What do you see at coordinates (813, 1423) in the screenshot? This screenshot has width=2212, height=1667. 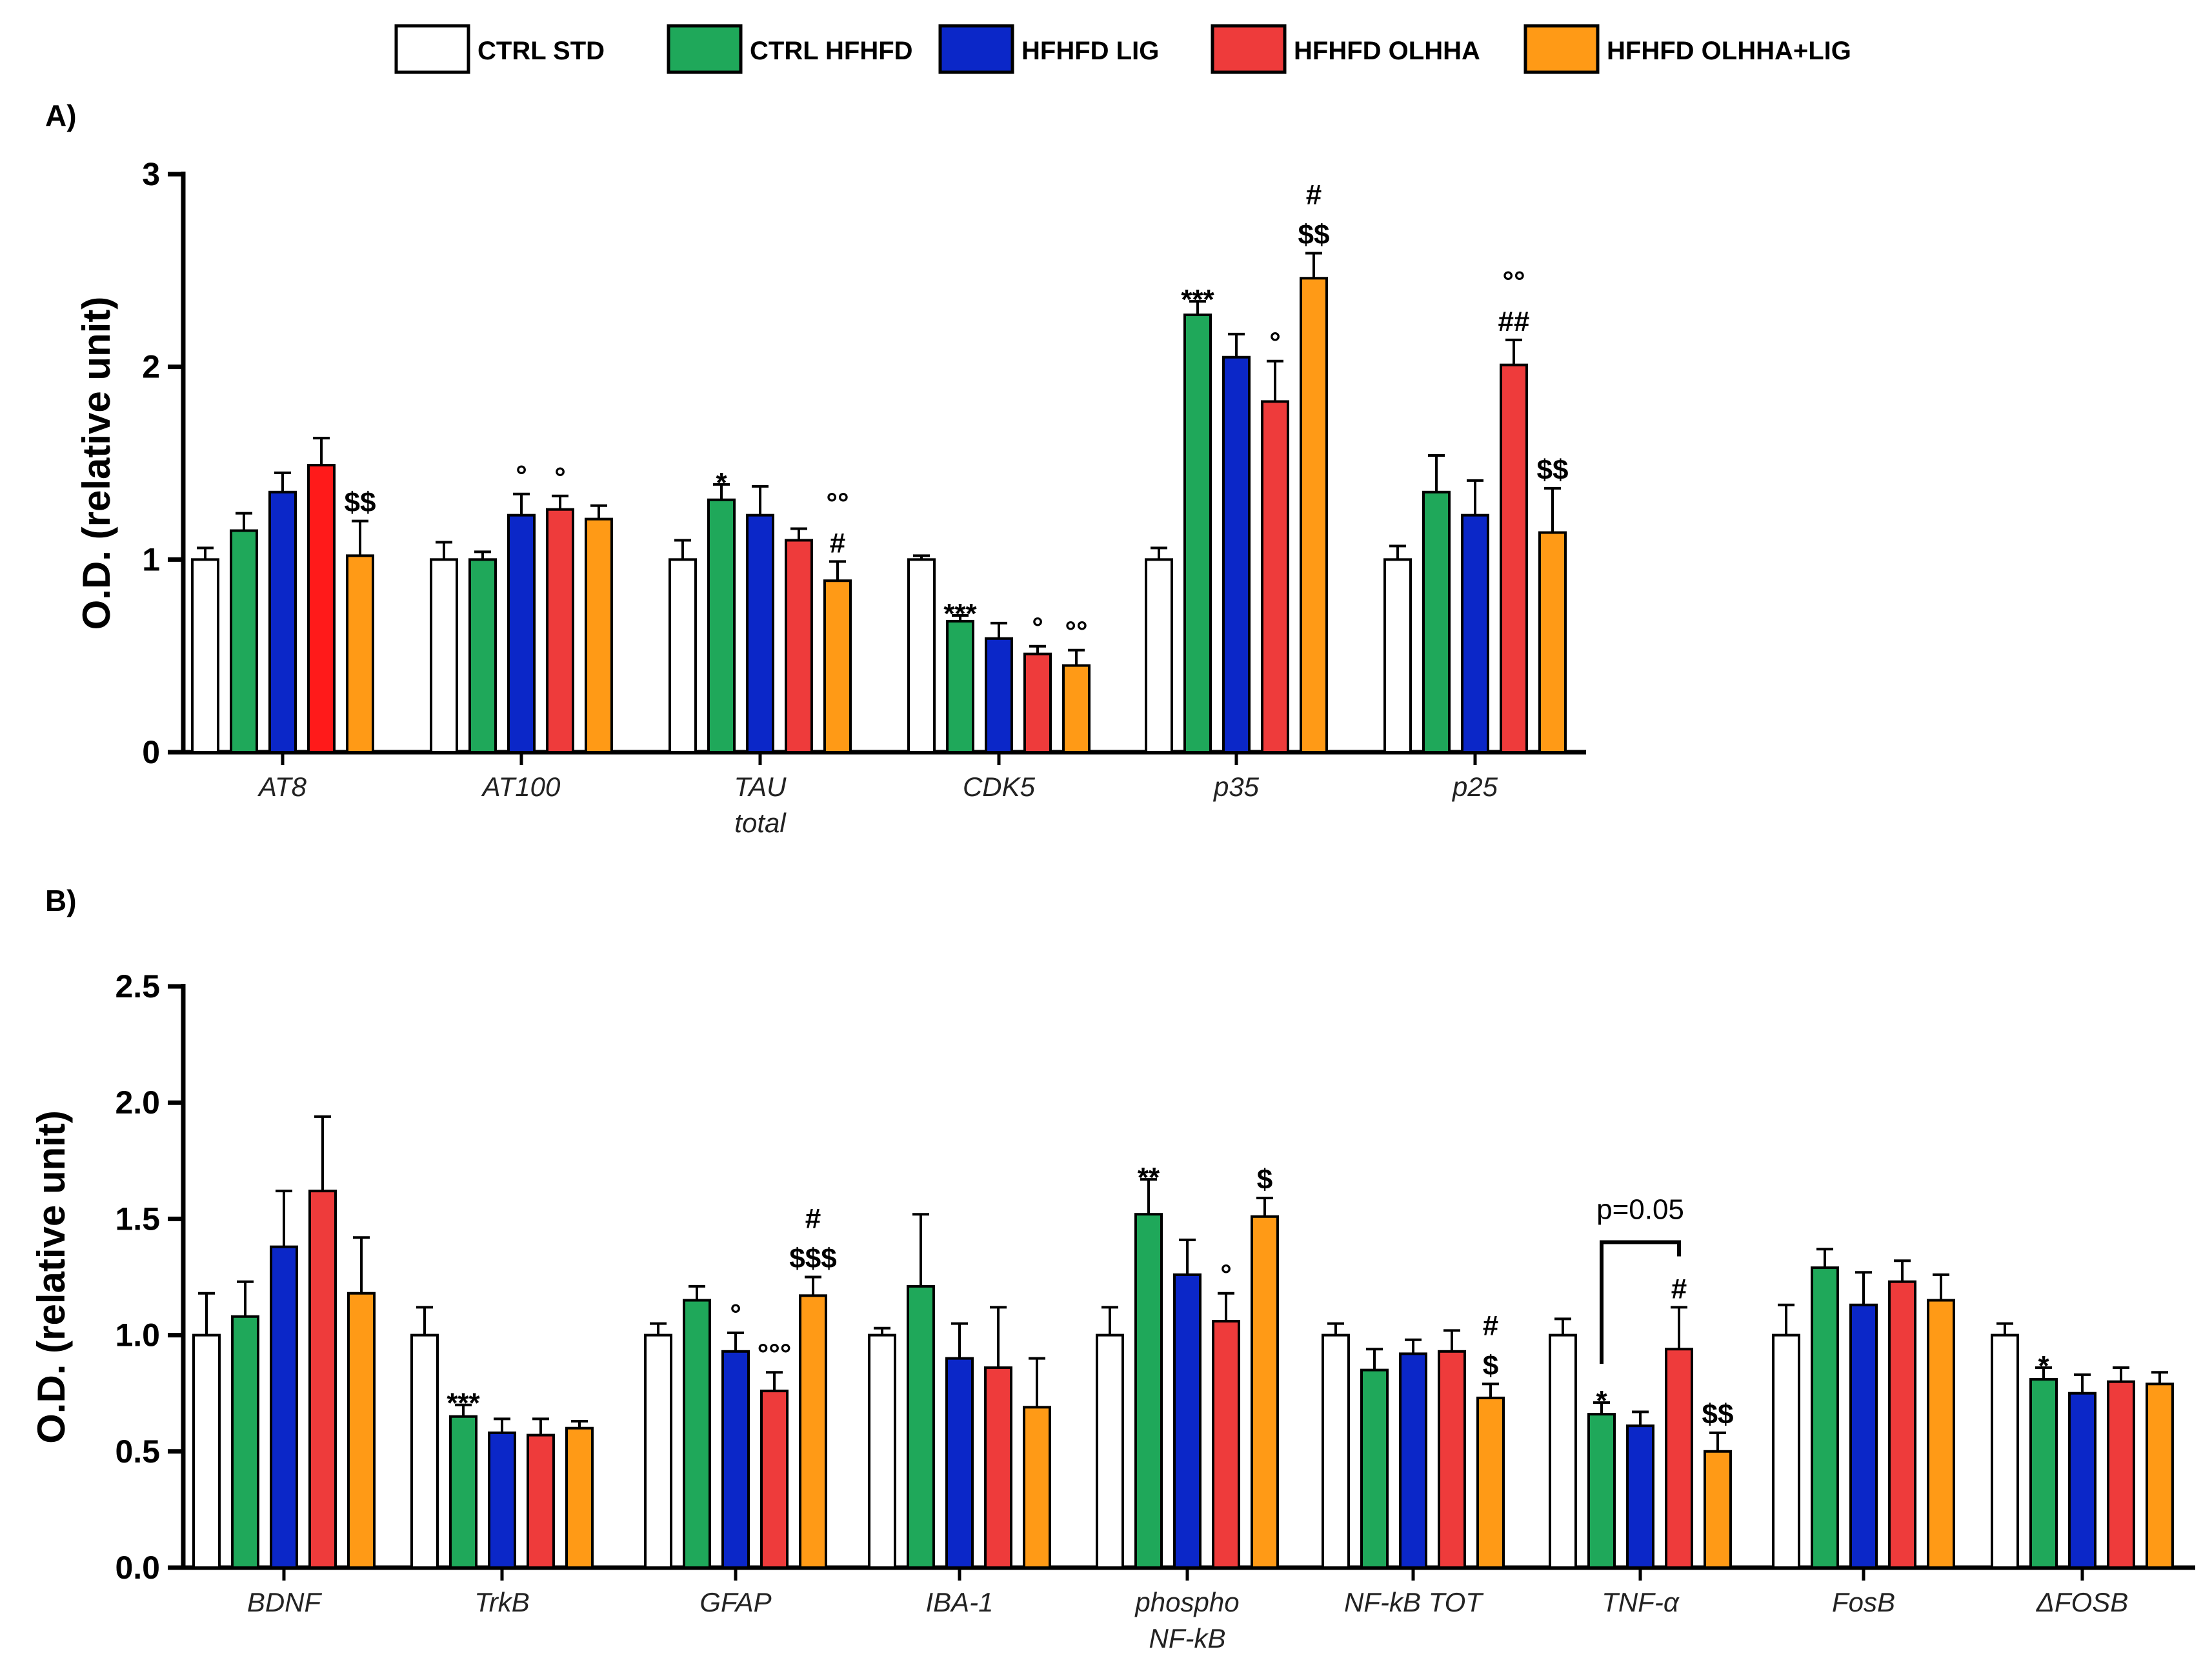 I see `bar-hfhfd-olhha-lig-gfap` at bounding box center [813, 1423].